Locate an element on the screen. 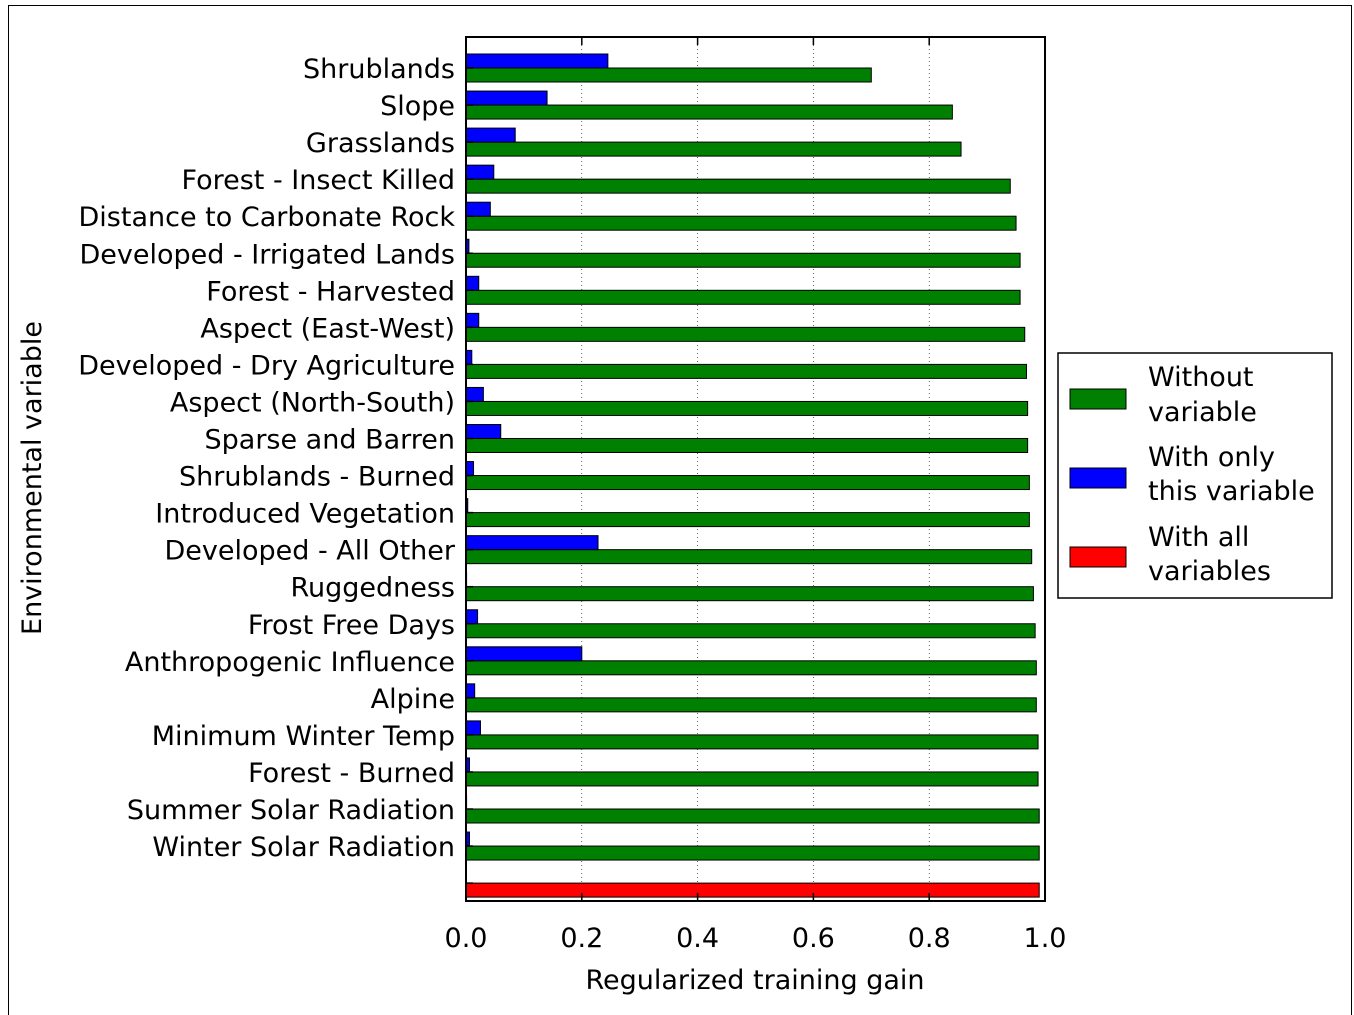  category-label: Forest - Insect Killed is located at coordinates (319, 180).